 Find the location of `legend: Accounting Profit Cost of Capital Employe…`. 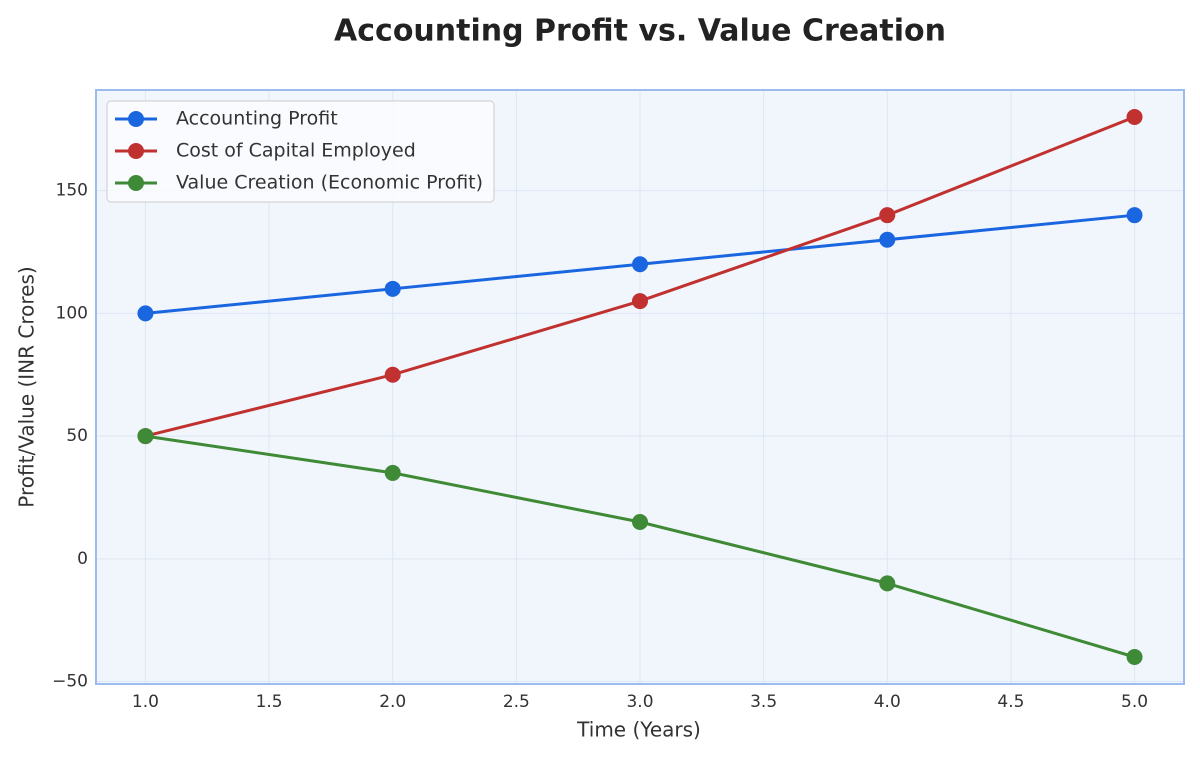

legend: Accounting Profit Cost of Capital Employe… is located at coordinates (300, 151).